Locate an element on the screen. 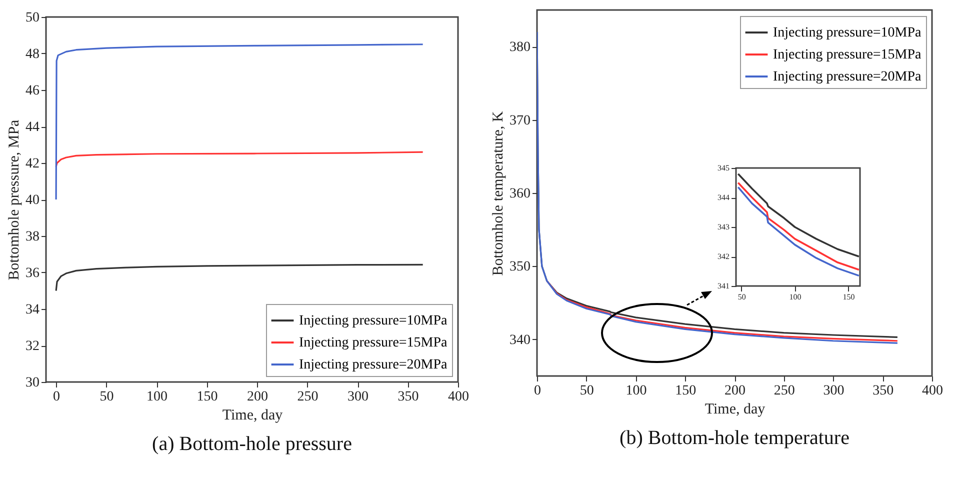  text: (a) Bottom-hole pressure is located at coordinates (252, 444).